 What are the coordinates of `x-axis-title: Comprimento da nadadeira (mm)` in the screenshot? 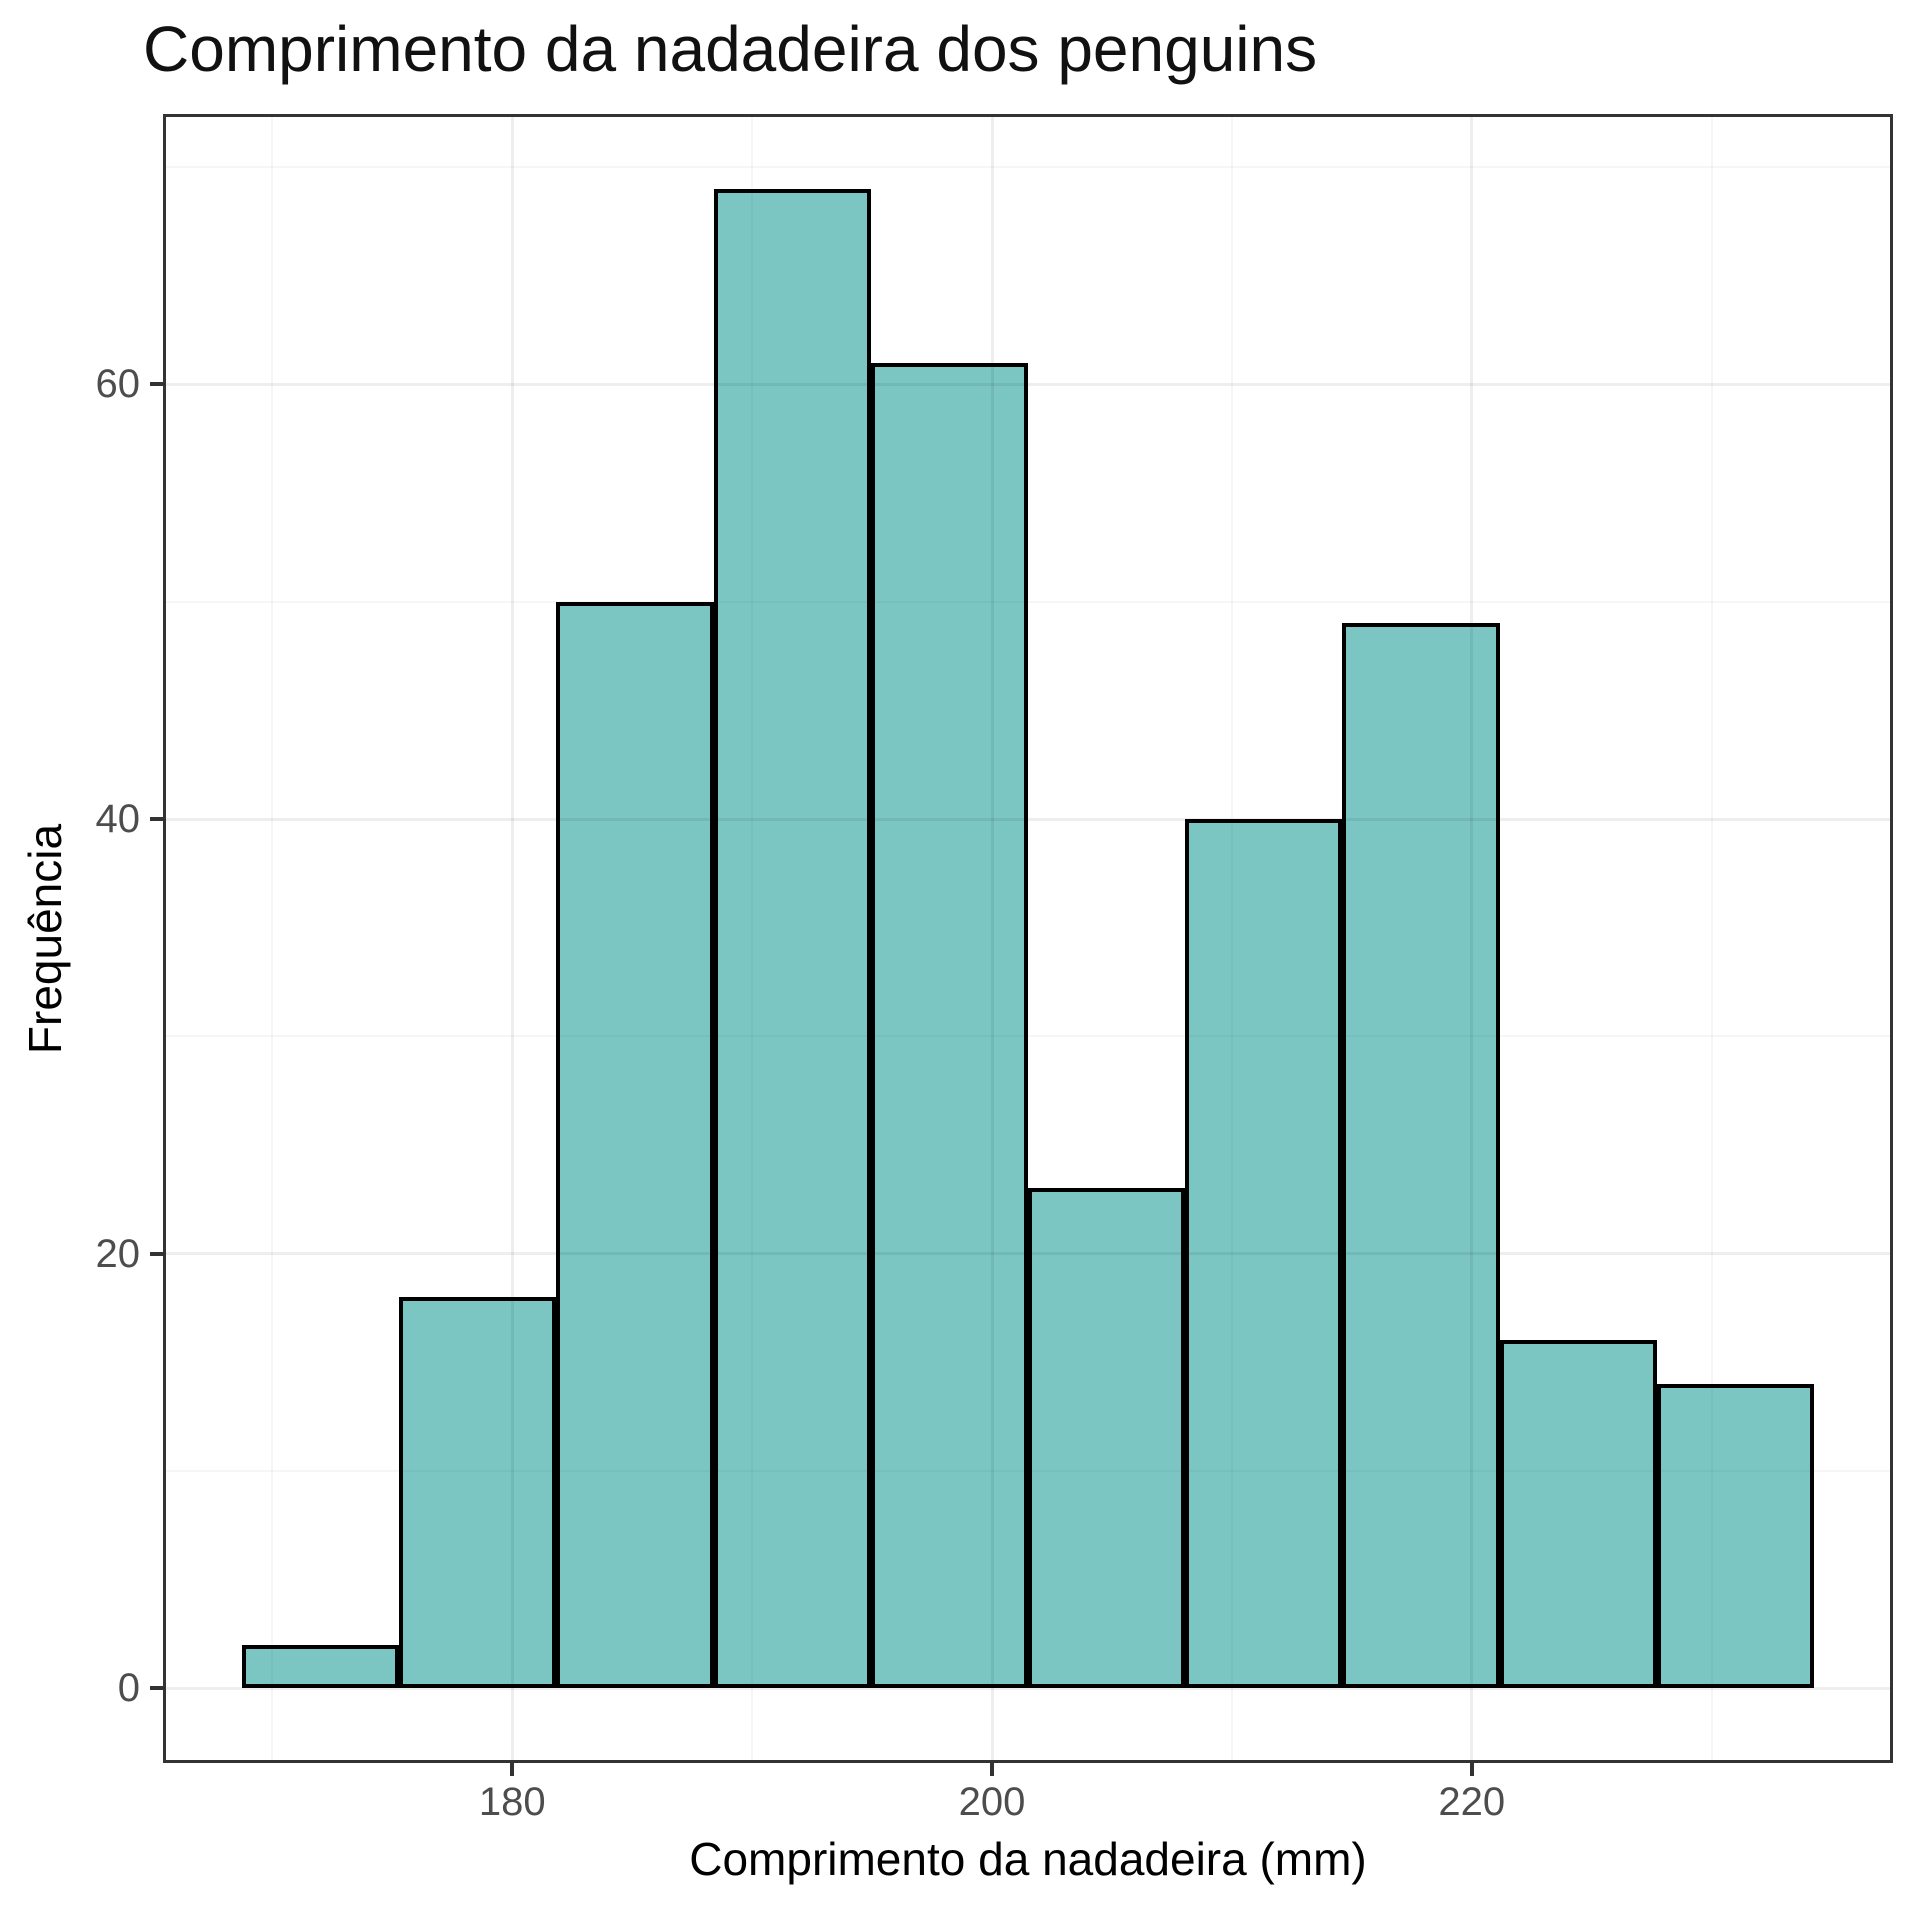 It's located at (1028, 1859).